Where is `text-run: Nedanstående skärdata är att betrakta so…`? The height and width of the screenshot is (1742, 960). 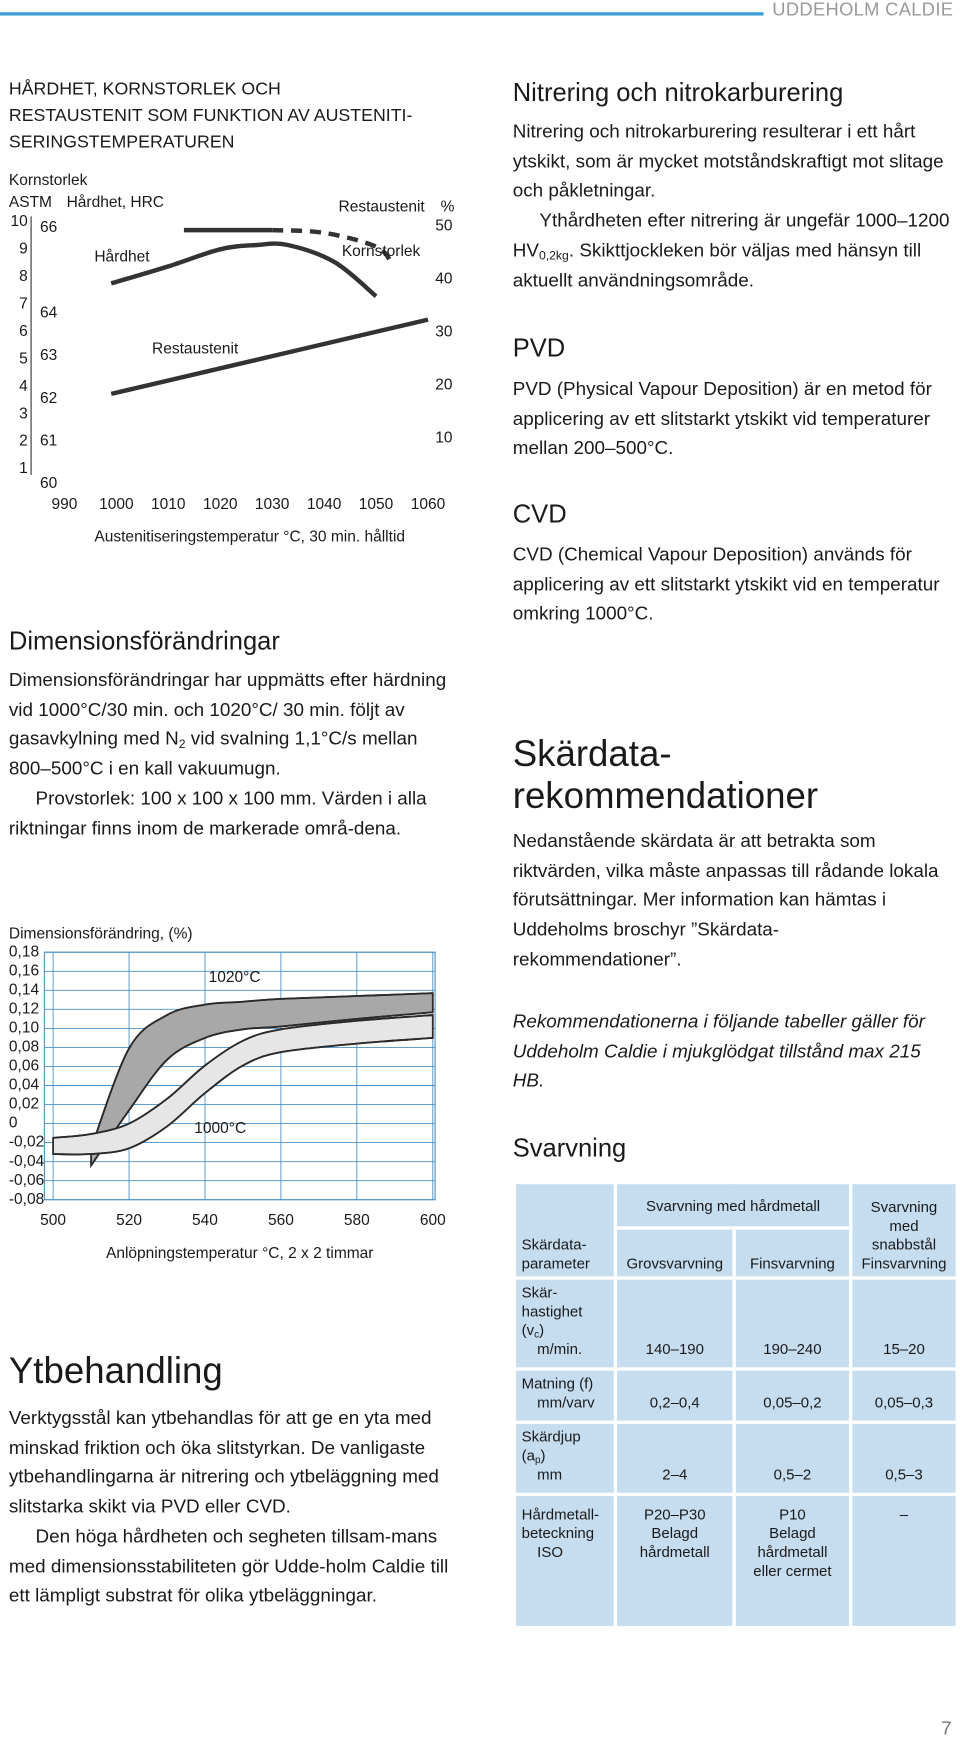 text-run: Nedanstående skärdata är att betrakta so… is located at coordinates (725, 900).